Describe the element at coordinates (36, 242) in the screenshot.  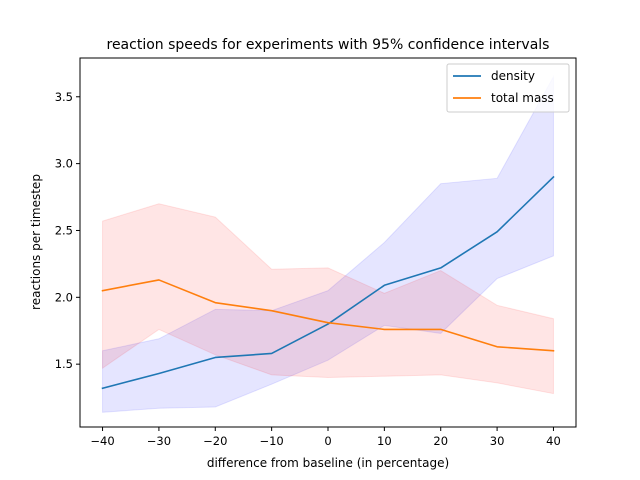
I see `y-axis-label: reactions per timestep` at that location.